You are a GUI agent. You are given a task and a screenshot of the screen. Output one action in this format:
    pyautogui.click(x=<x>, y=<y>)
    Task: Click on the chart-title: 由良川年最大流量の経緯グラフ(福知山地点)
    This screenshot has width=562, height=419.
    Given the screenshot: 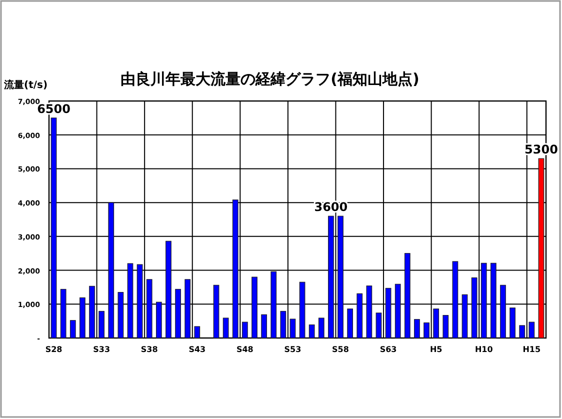 What is the action you would take?
    pyautogui.click(x=270, y=79)
    